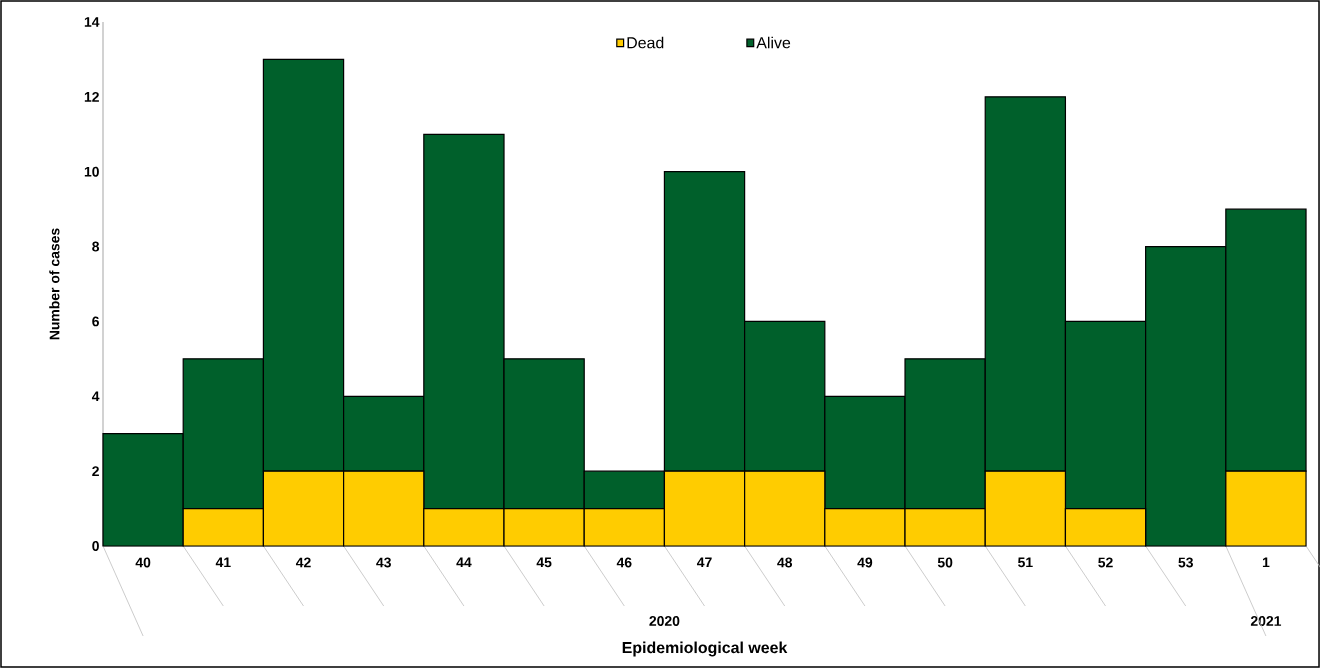  Describe the element at coordinates (865, 562) in the screenshot. I see `x-tick-label: 49` at that location.